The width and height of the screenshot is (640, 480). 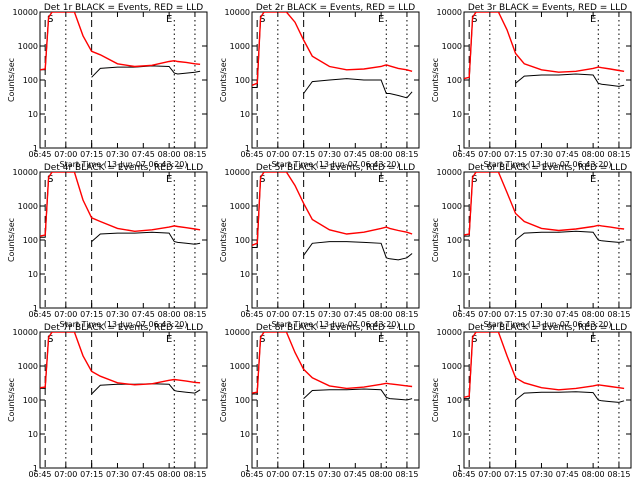 I want to click on chart-title: Det 6r BLACK = Events, RED = LLD, so click(x=547, y=168).